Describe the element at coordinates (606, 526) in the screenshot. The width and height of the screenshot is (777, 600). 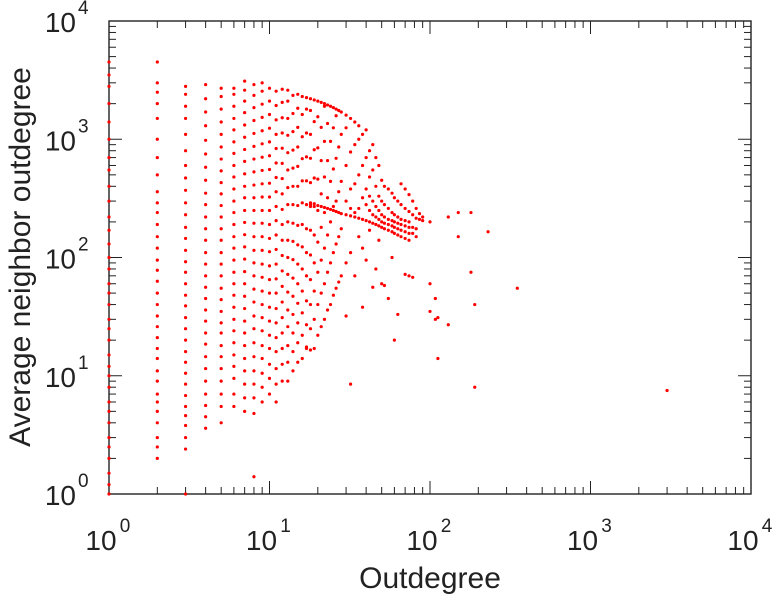
I see `x-tick-exponent: 3` at that location.